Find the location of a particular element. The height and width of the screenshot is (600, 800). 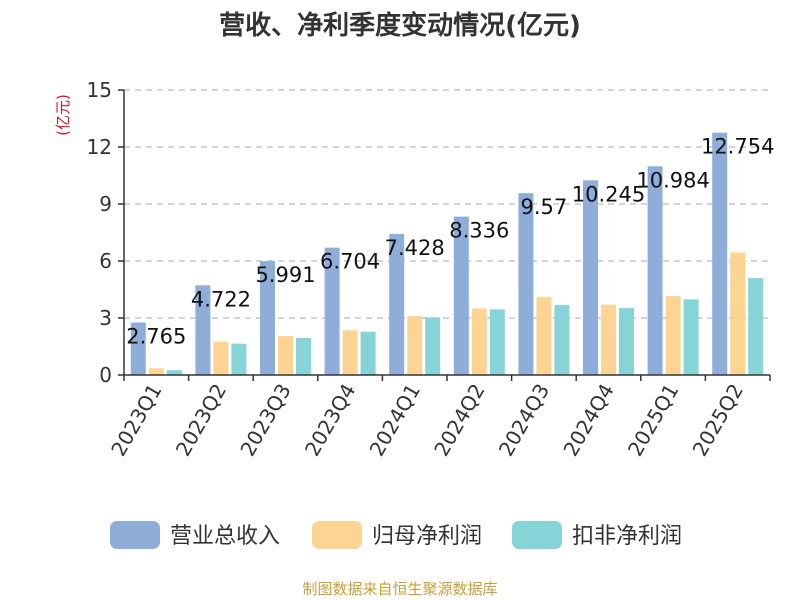

y-axis-ticks: 0 3 6 9 12 15 is located at coordinates (105, 232).